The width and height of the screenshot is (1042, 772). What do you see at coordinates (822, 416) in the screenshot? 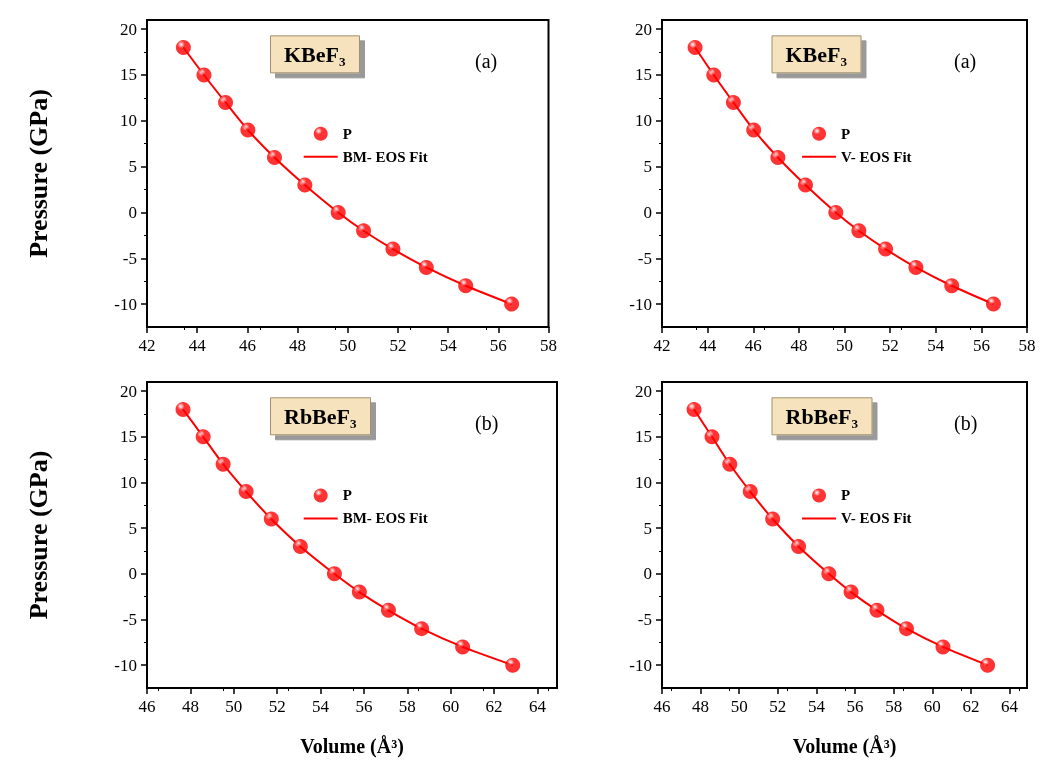
I see `text: RbBeF₃` at bounding box center [822, 416].